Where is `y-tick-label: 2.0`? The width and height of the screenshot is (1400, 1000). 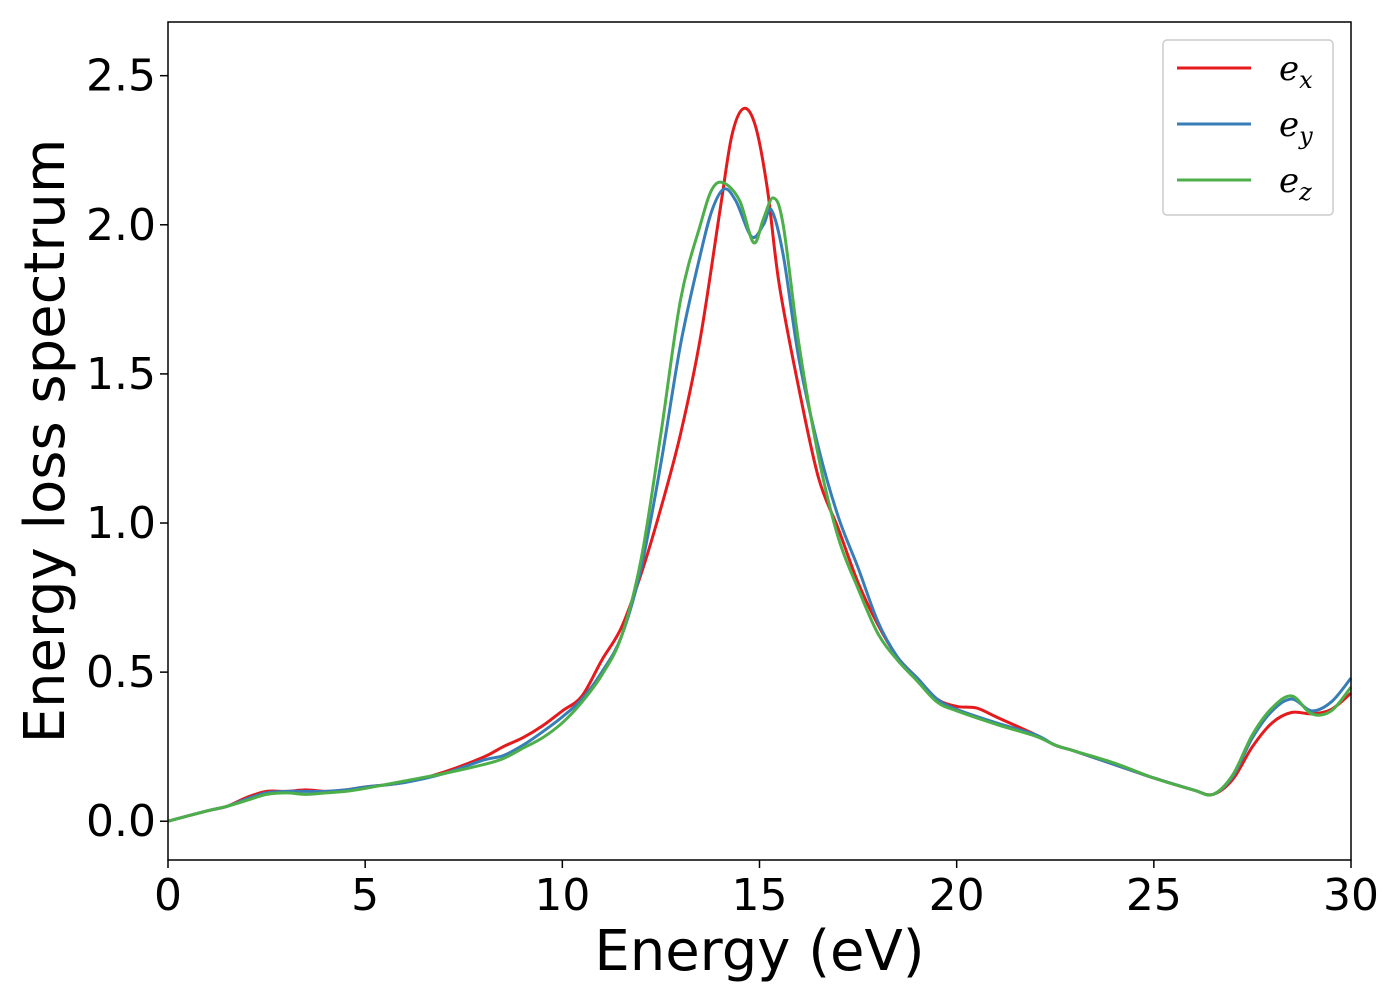
y-tick-label: 2.0 is located at coordinates (121, 225).